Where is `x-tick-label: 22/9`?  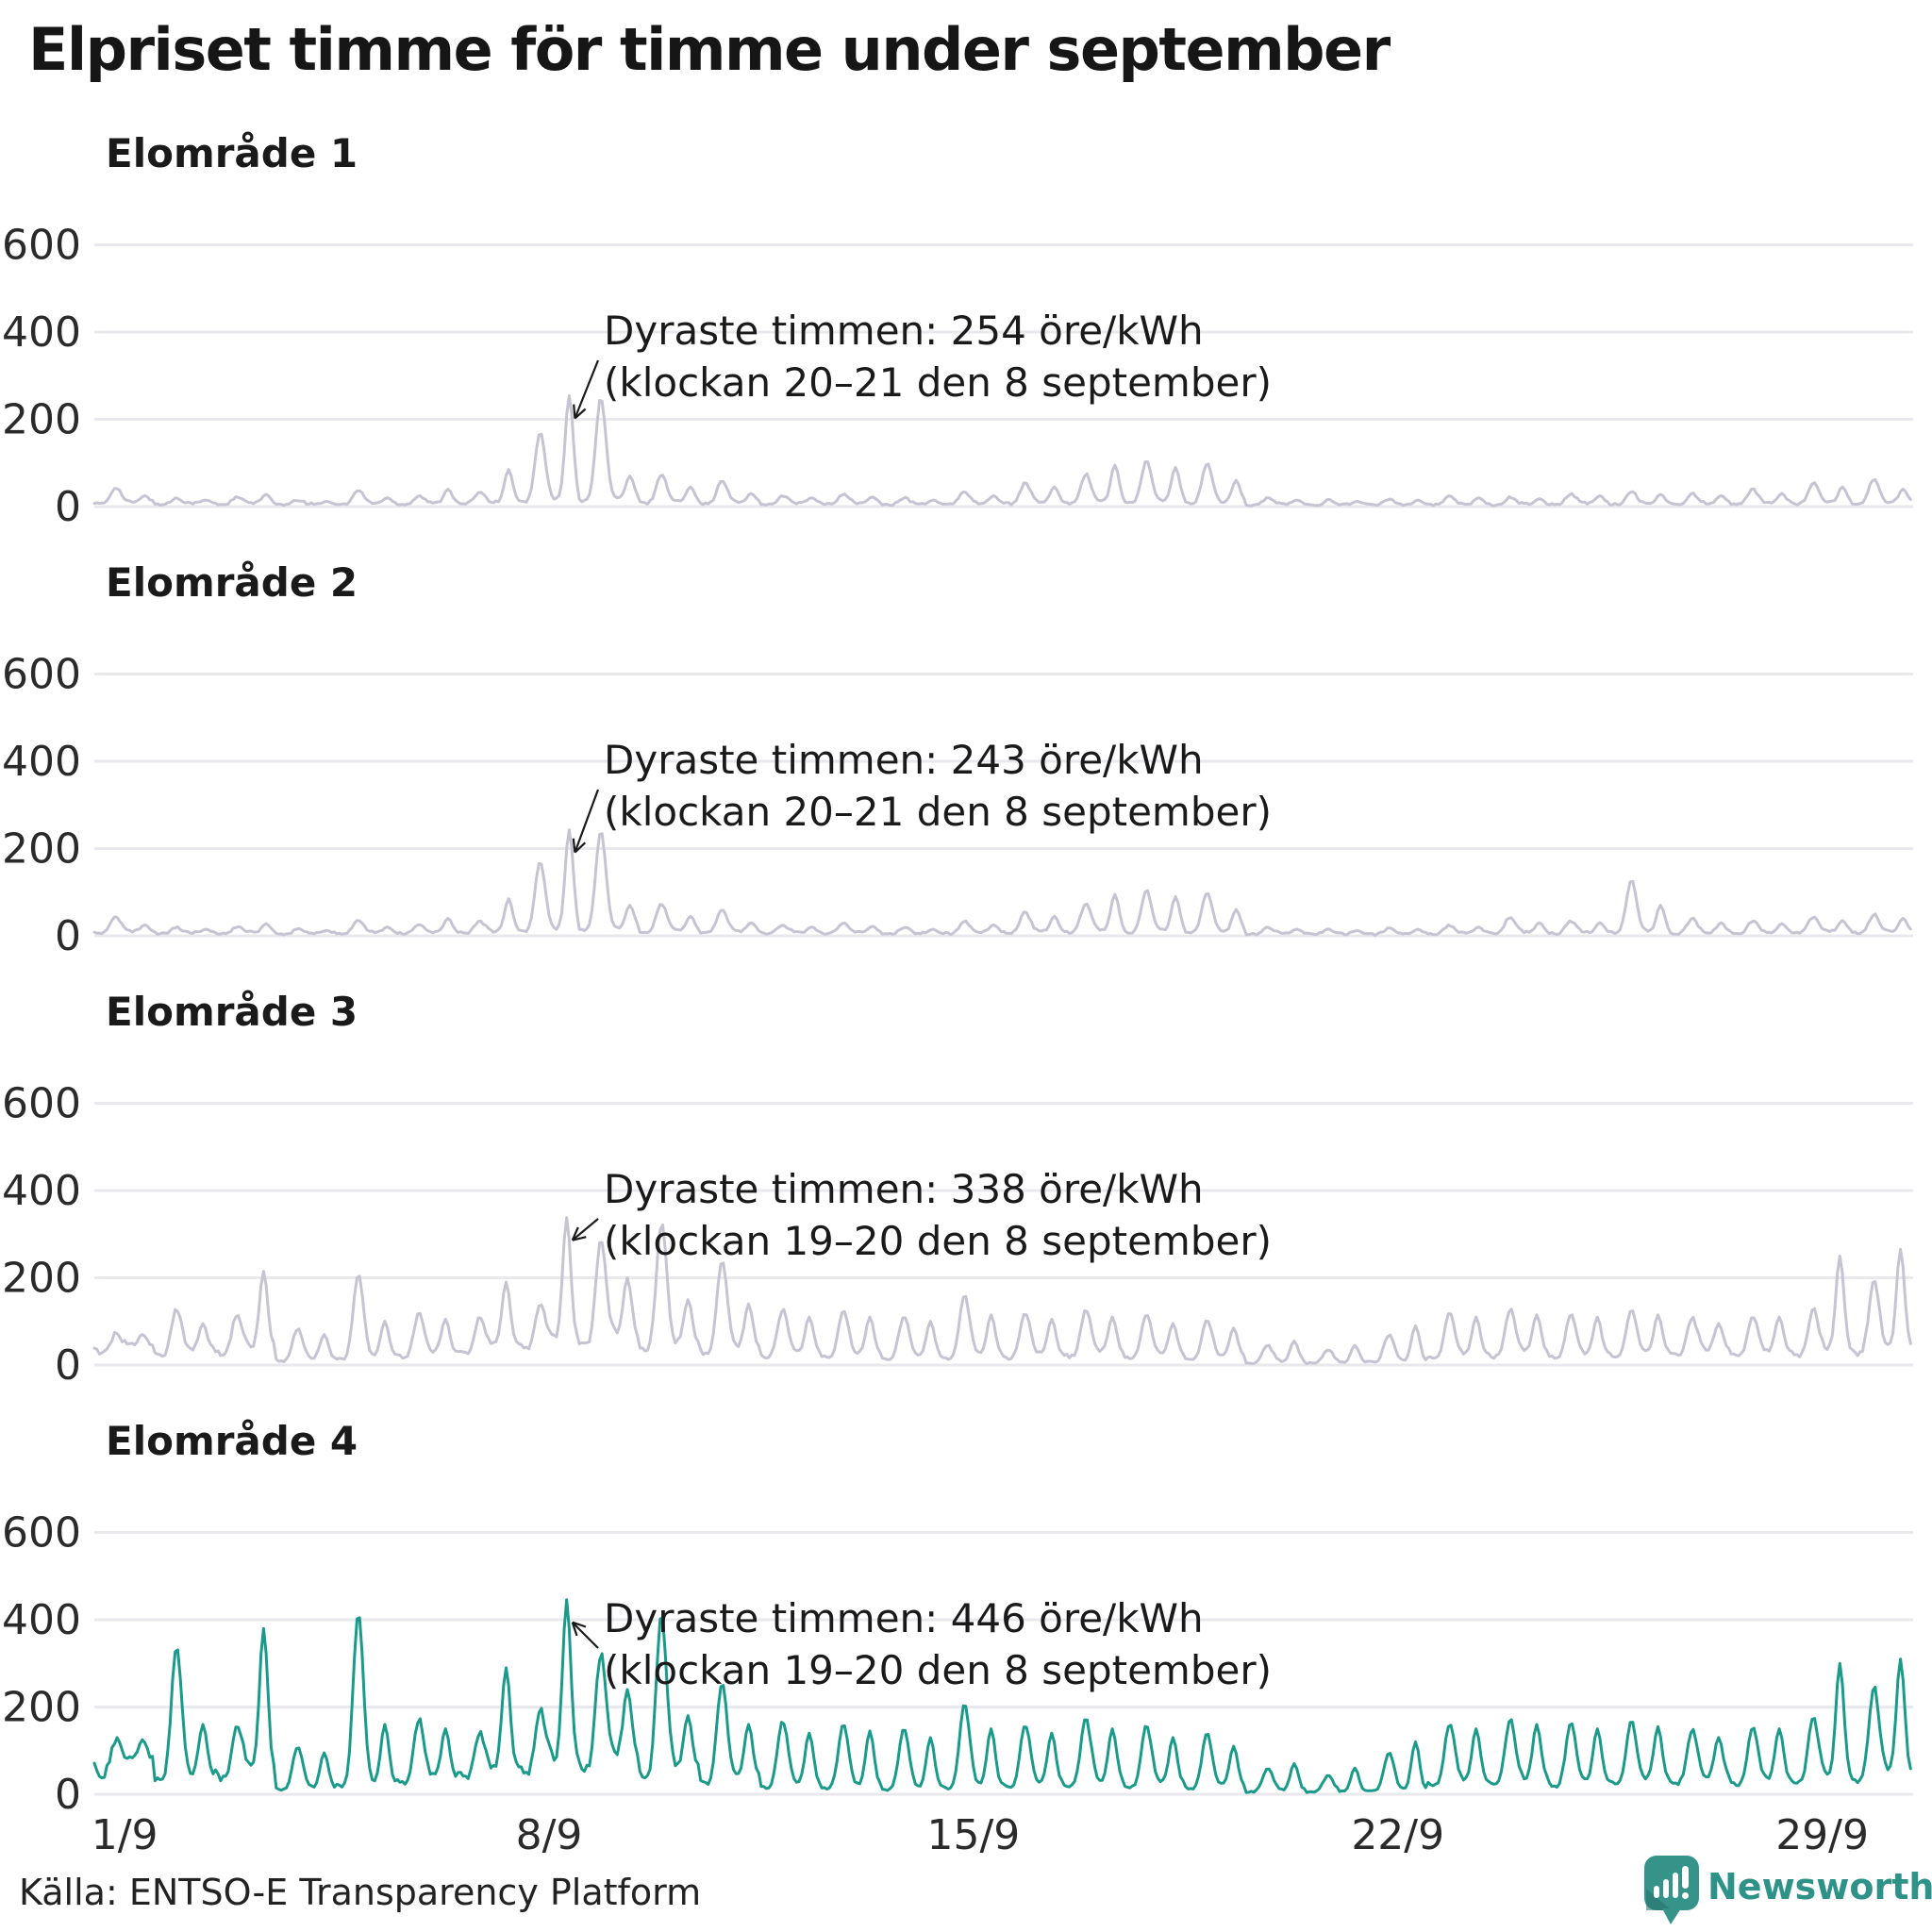
x-tick-label: 22/9 is located at coordinates (1398, 1835).